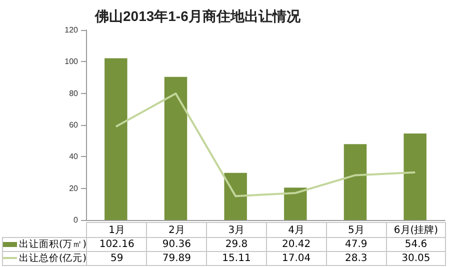 Image resolution: width=450 pixels, height=267 pixels. What do you see at coordinates (416, 259) in the screenshot?
I see `data-label: 30.05` at bounding box center [416, 259].